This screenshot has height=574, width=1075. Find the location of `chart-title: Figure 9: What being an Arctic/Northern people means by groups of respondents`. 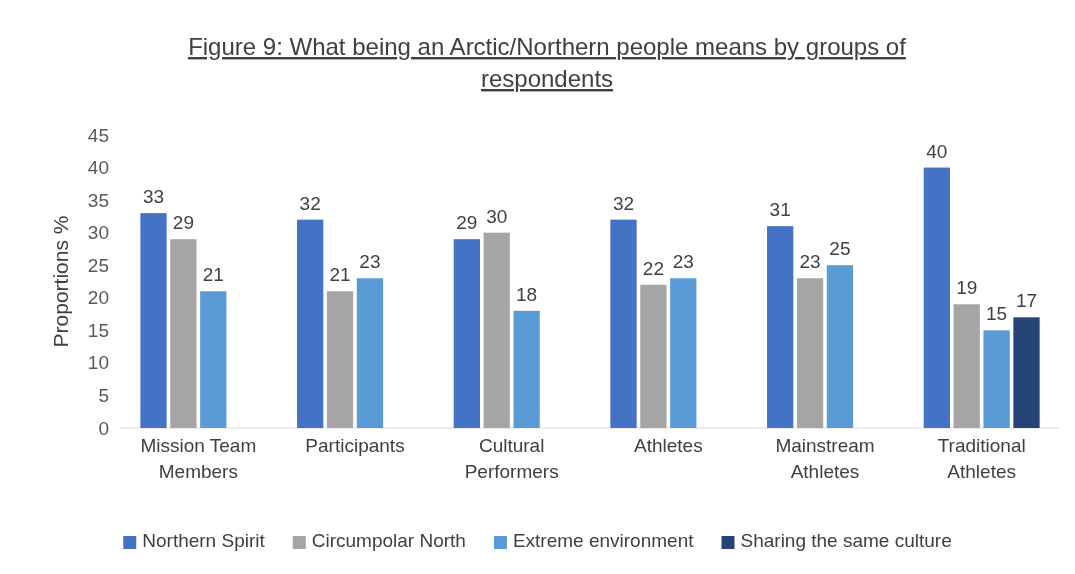

chart-title: Figure 9: What being an Arctic/Northern people means by groups of respondents is located at coordinates (547, 62).